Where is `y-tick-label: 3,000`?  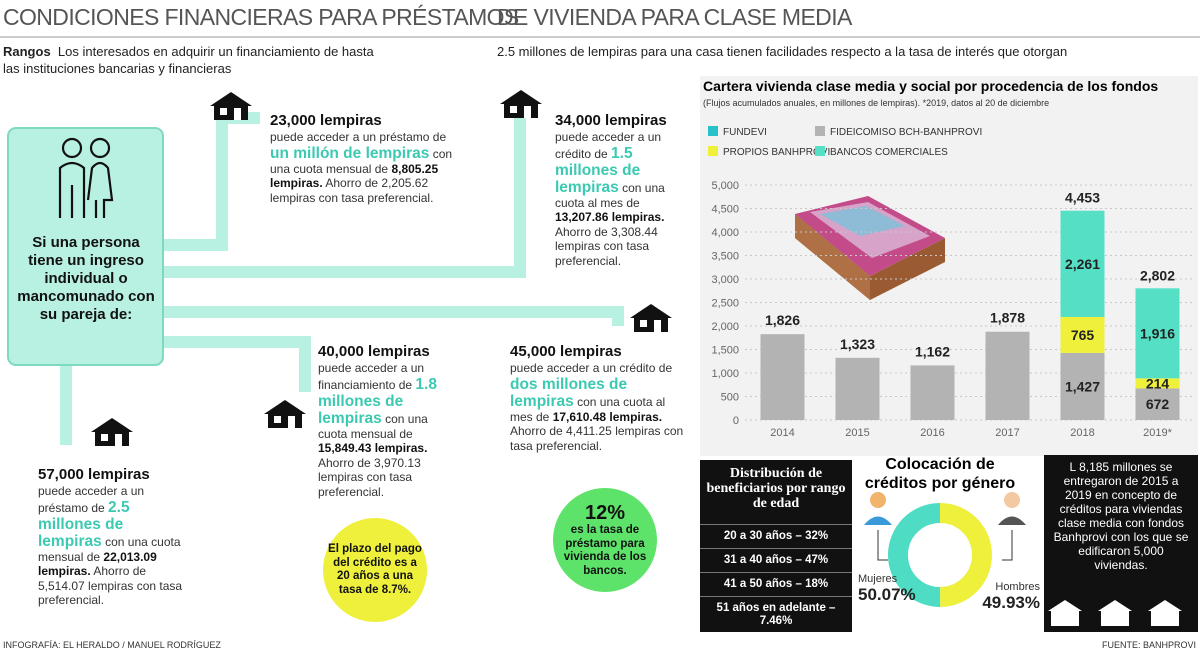
y-tick-label: 3,000 is located at coordinates (725, 280).